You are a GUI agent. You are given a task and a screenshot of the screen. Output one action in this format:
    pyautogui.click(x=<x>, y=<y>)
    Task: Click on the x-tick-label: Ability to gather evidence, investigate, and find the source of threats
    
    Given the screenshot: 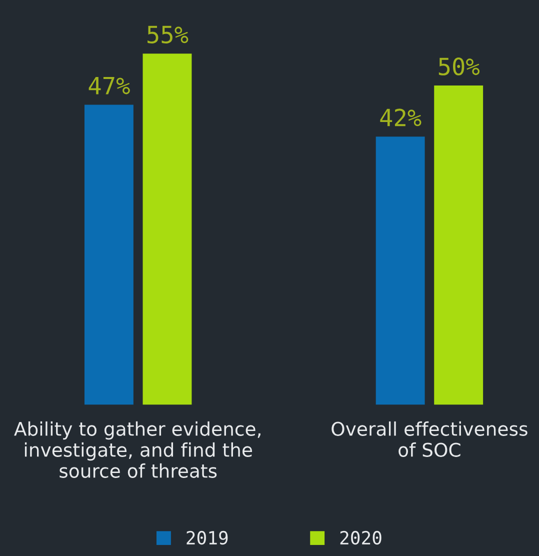 What is the action you would take?
    pyautogui.click(x=137, y=449)
    